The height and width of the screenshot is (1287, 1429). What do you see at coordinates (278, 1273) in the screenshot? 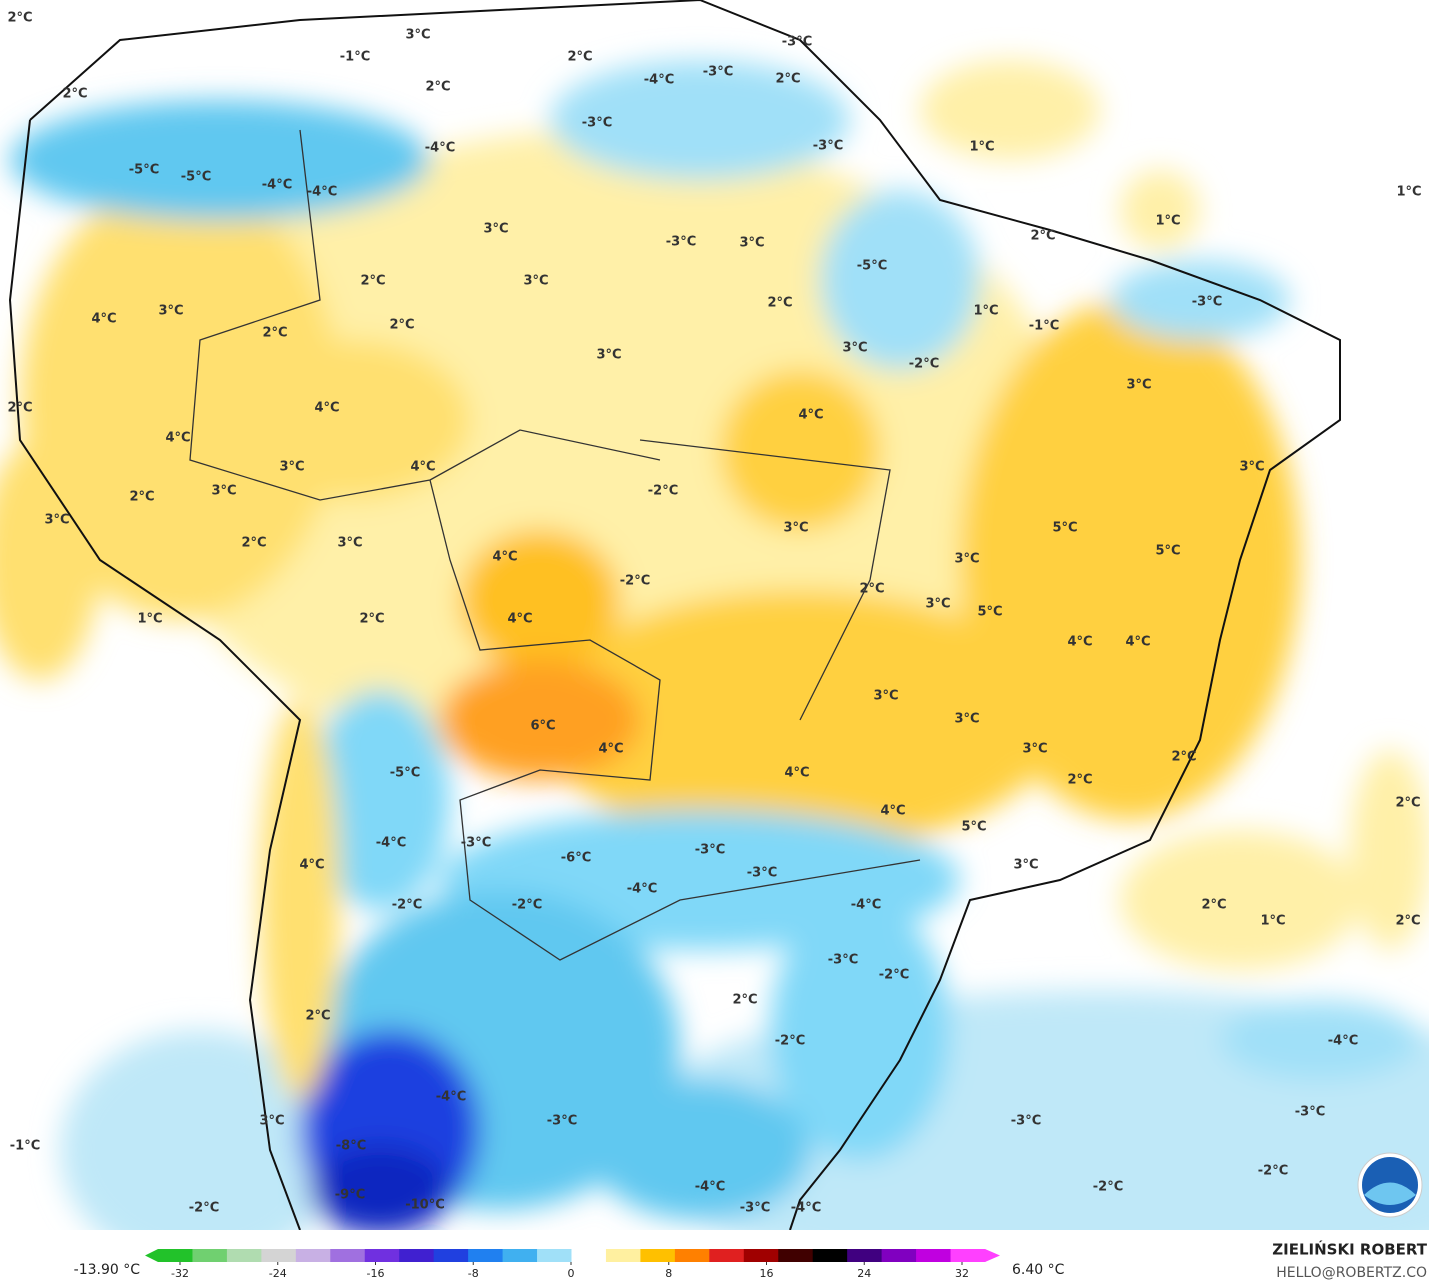
I see `colorbar-tick-label: -24` at bounding box center [278, 1273].